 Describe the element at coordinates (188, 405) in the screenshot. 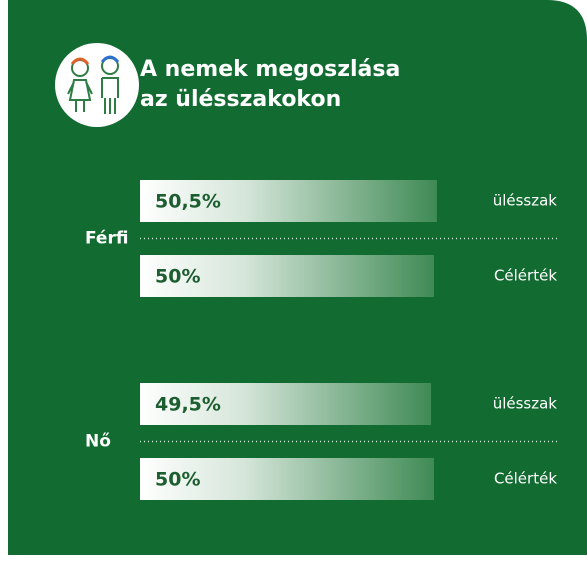

I see `value-label: 49,5%` at that location.